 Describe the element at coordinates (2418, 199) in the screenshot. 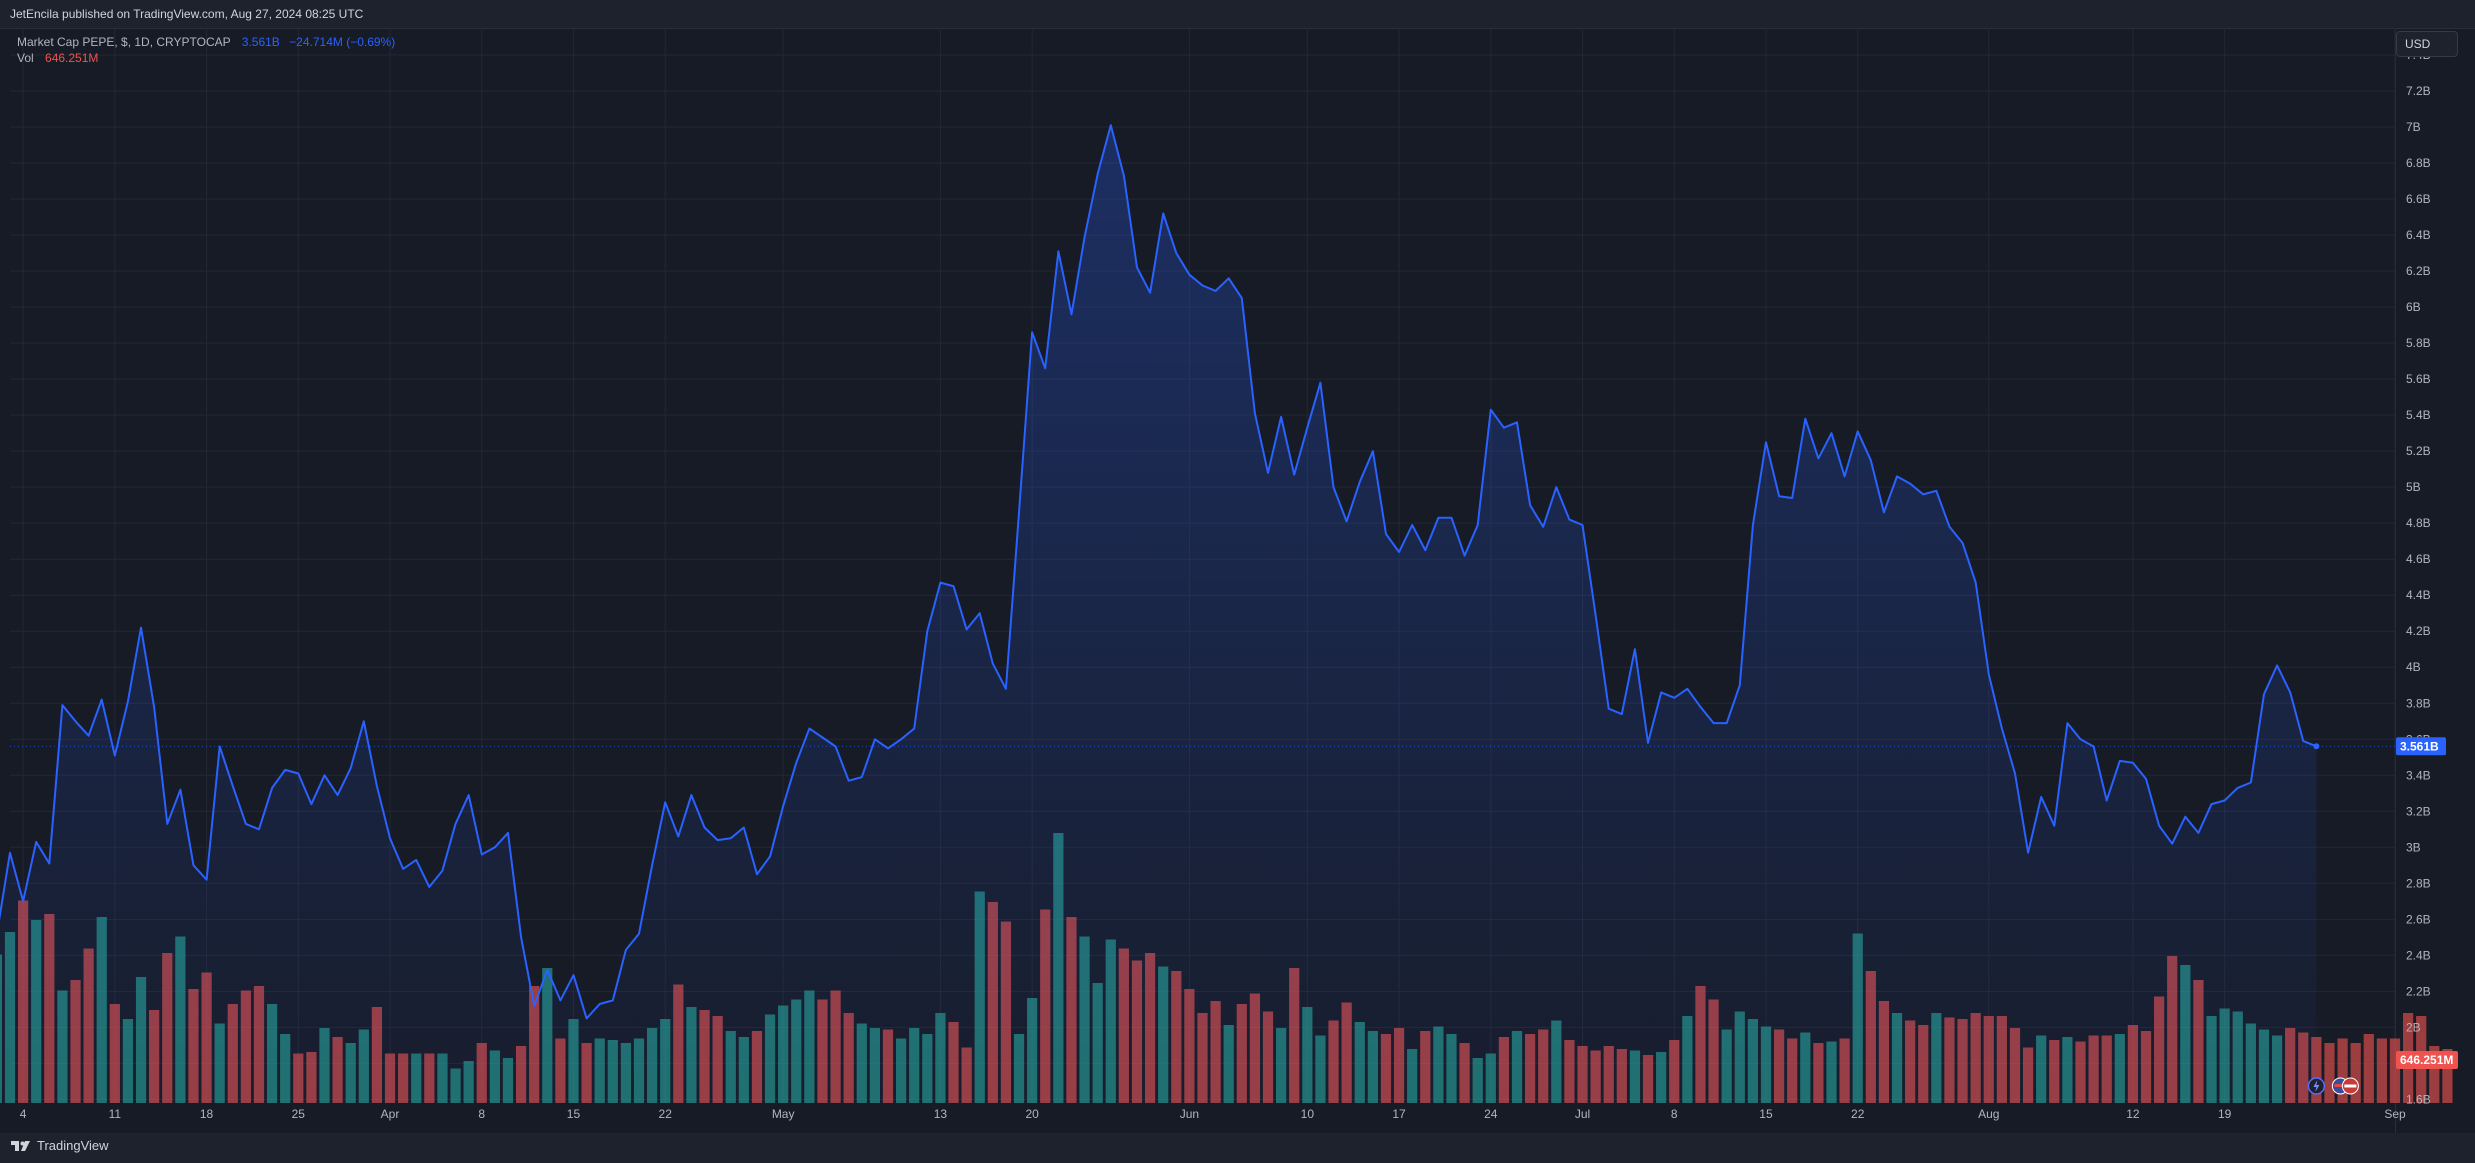

I see `y-tick-label: 6.6B` at that location.